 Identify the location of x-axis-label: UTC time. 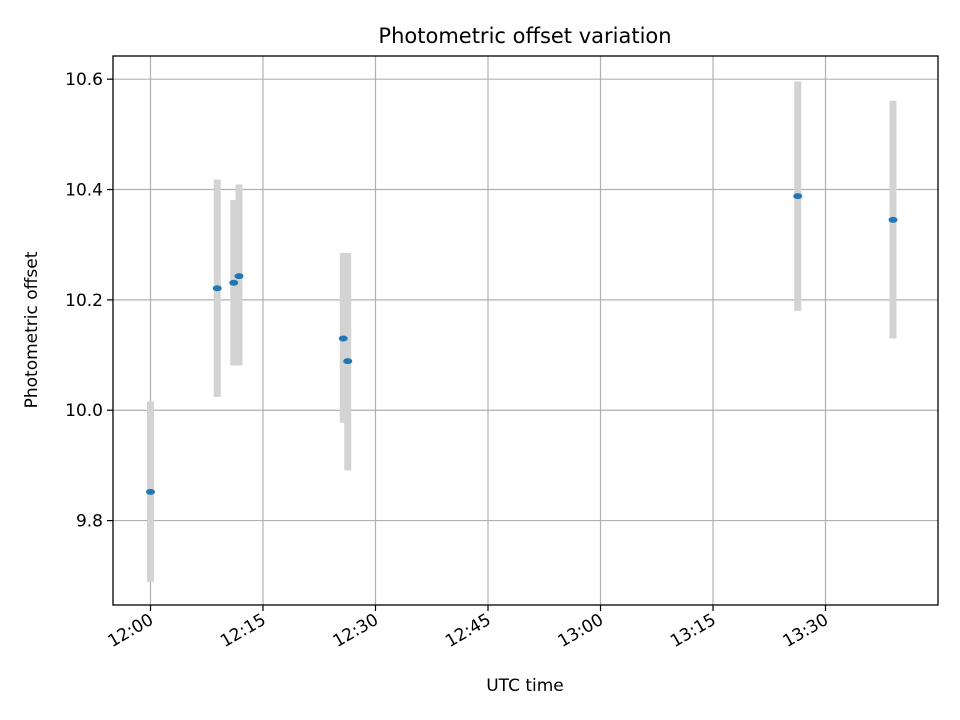
(525, 686).